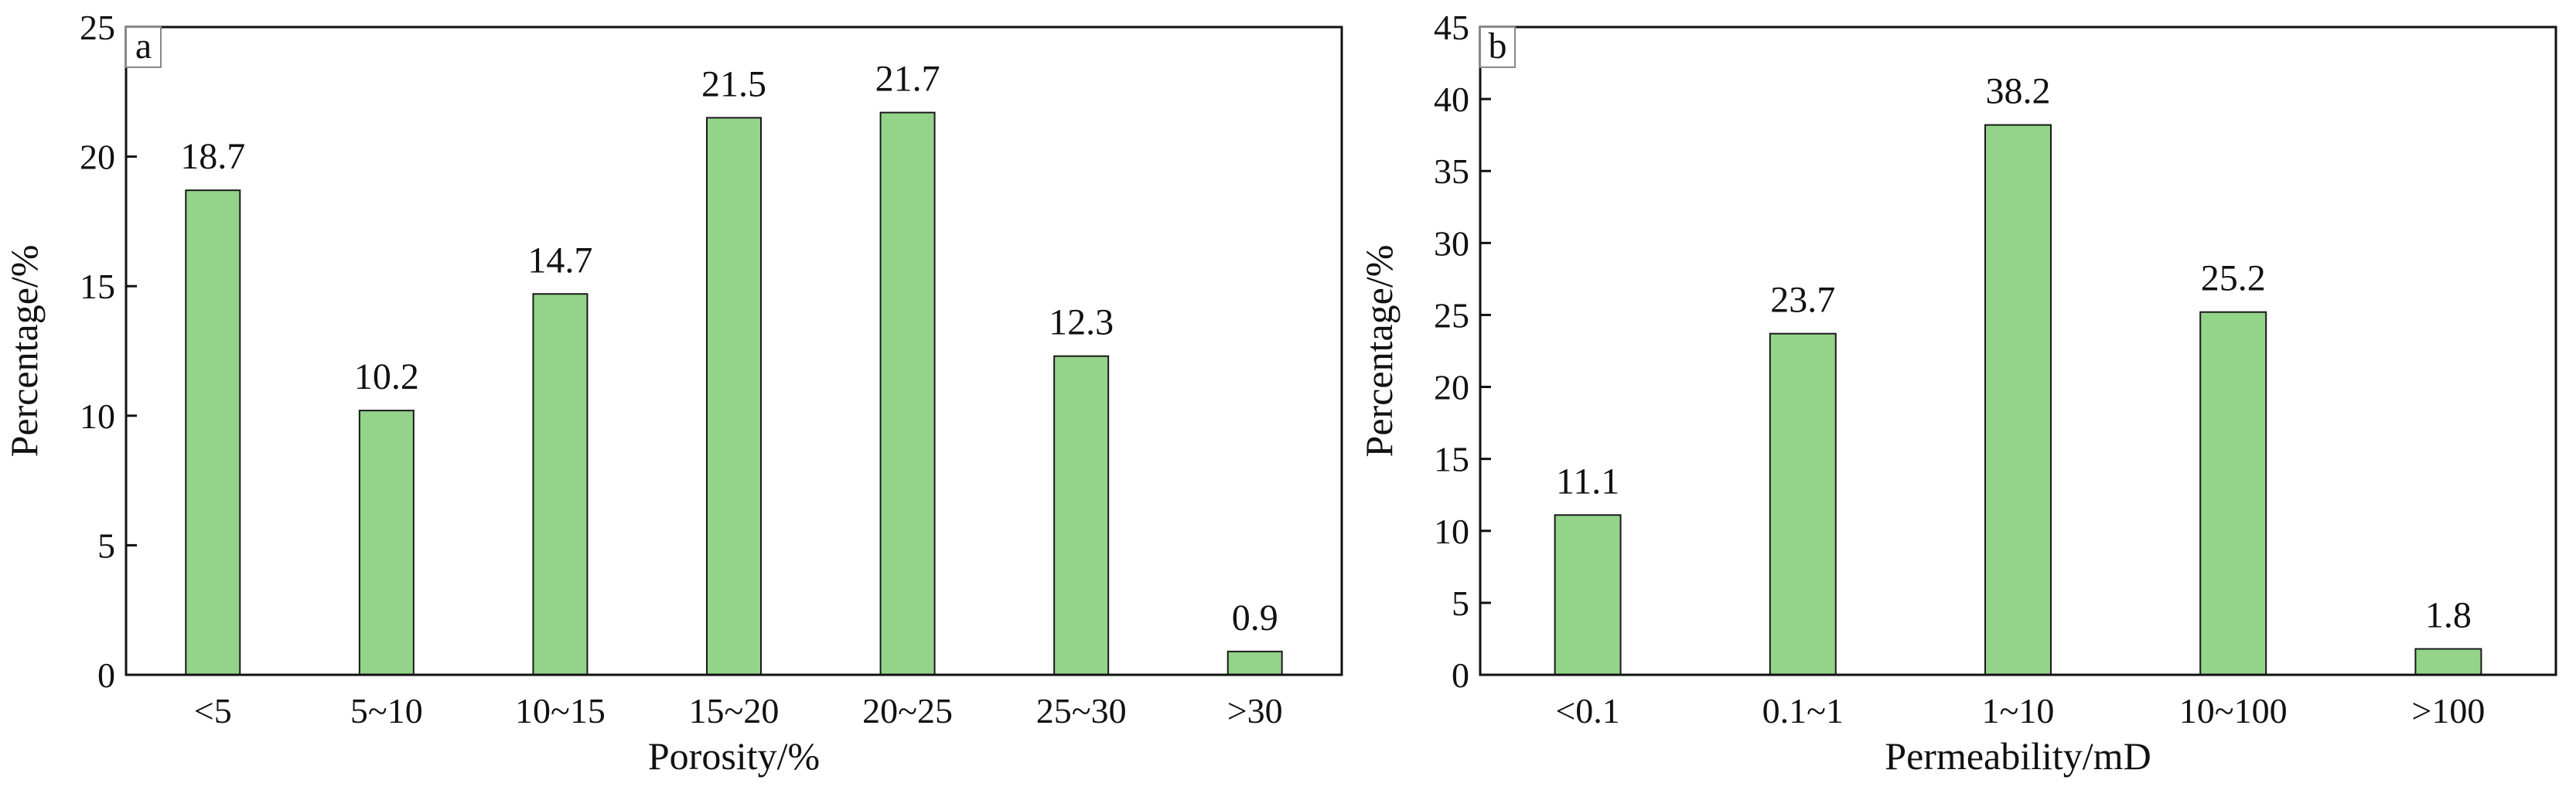  Describe the element at coordinates (908, 710) in the screenshot. I see `x-tick-label-20-to-25: 20~25` at that location.